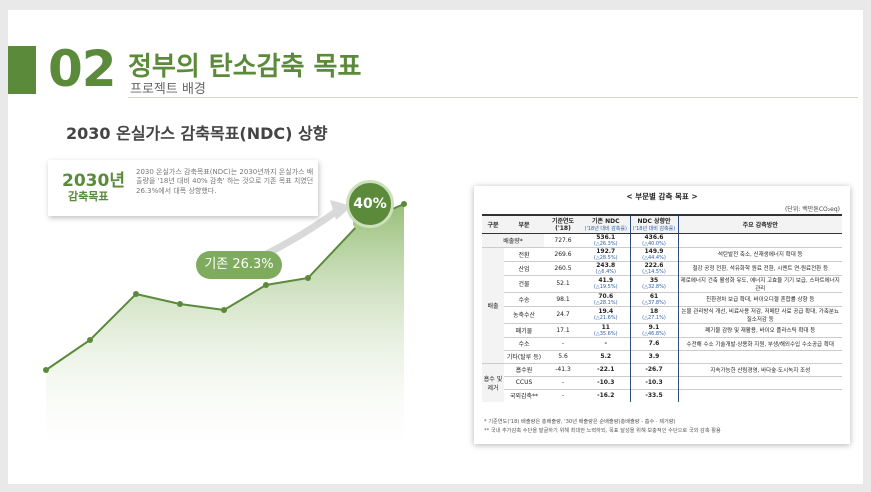 The height and width of the screenshot is (492, 871). I want to click on table-row: CCUS - -10.3 -10.3, so click(662, 382).